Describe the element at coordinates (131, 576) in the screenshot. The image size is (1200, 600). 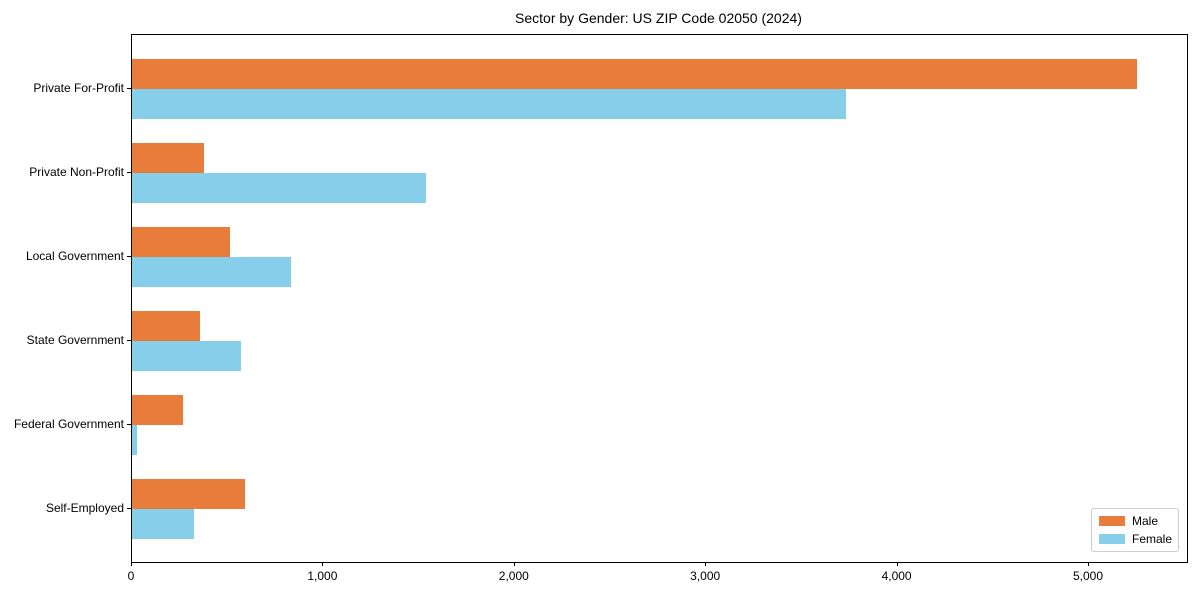
I see `x-tick-label: 0` at that location.